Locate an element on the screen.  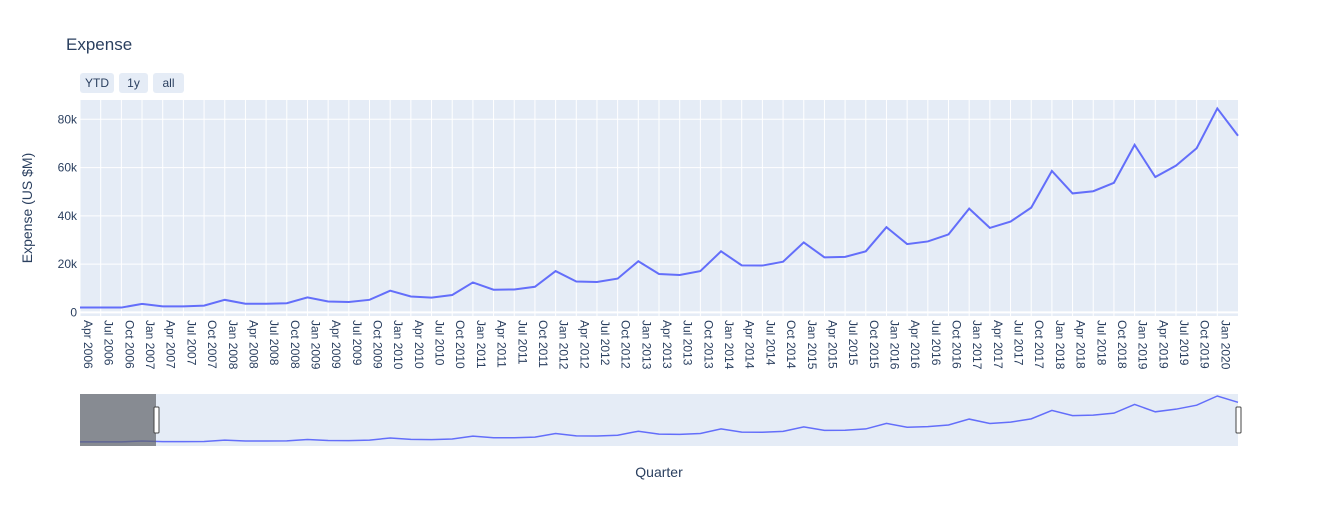
x-tick-label: Oct 2014 is located at coordinates (791, 344).